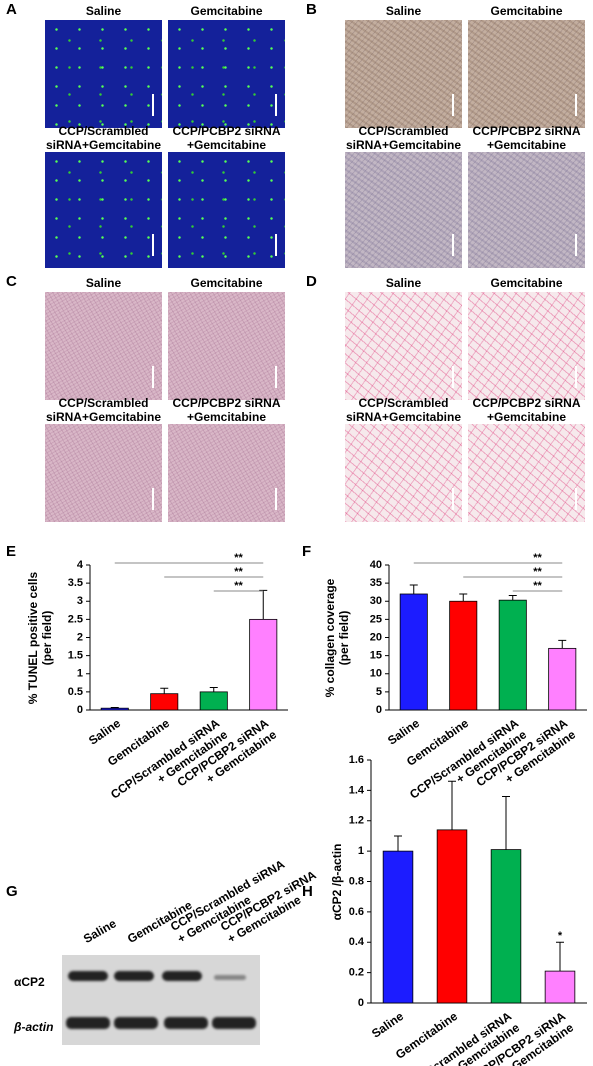 This screenshot has height=1066, width=593. Describe the element at coordinates (356, 973) in the screenshot. I see `y-tick-label: 0.2` at that location.